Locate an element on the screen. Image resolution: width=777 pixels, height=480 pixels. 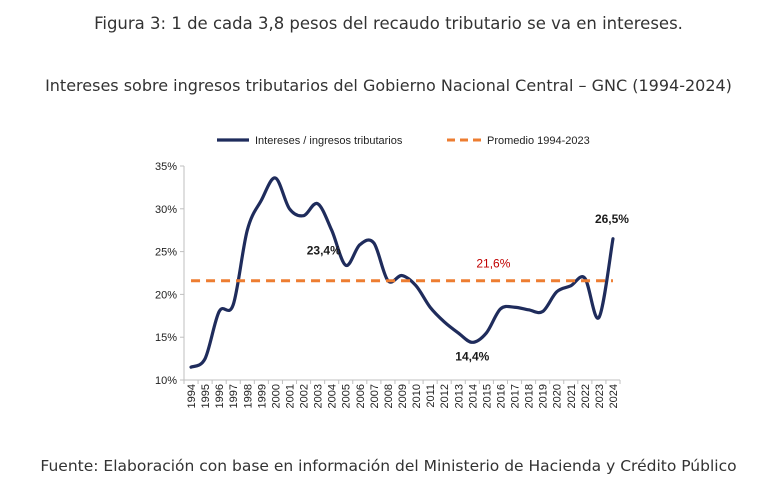
x-tick-label: 2002 is located at coordinates (305, 396).